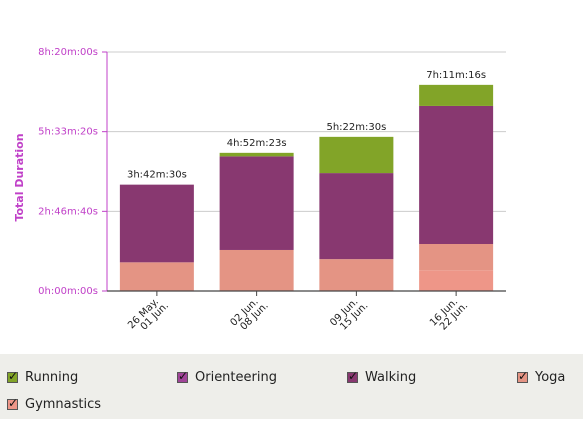 The height and width of the screenshot is (428, 583). What do you see at coordinates (68, 52) in the screenshot?
I see `y-tick-label: 8h:20m:00s` at bounding box center [68, 52].